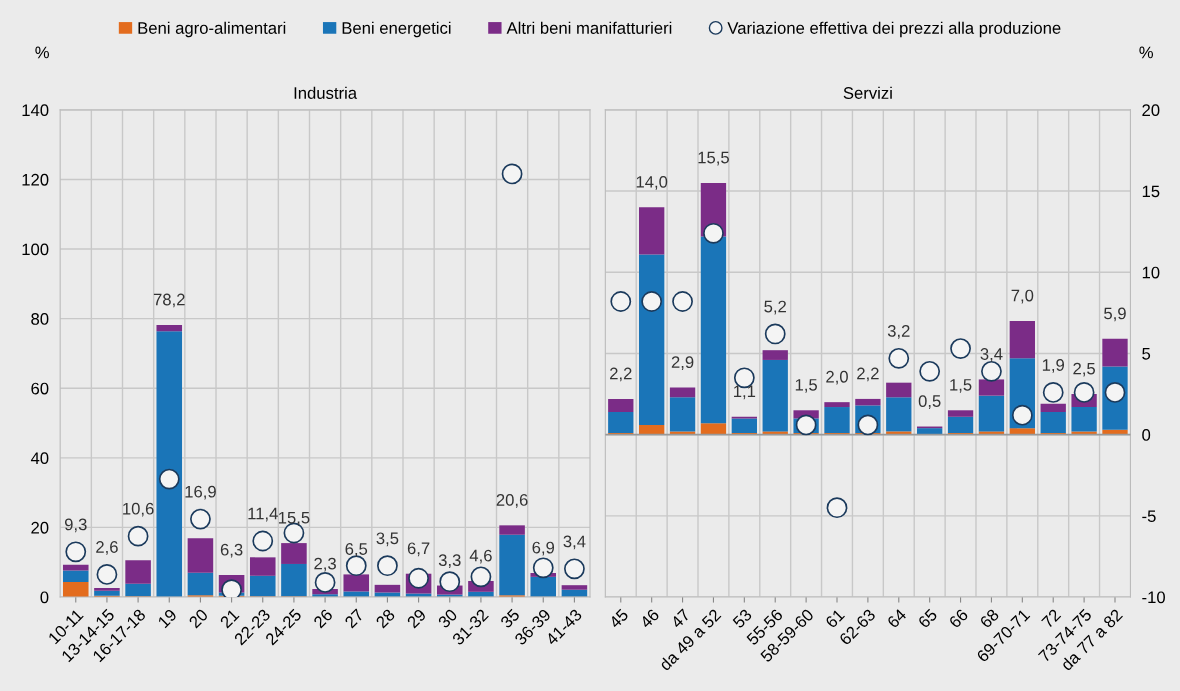  What do you see at coordinates (1084, 369) in the screenshot?
I see `total-label: 2,5` at bounding box center [1084, 369].